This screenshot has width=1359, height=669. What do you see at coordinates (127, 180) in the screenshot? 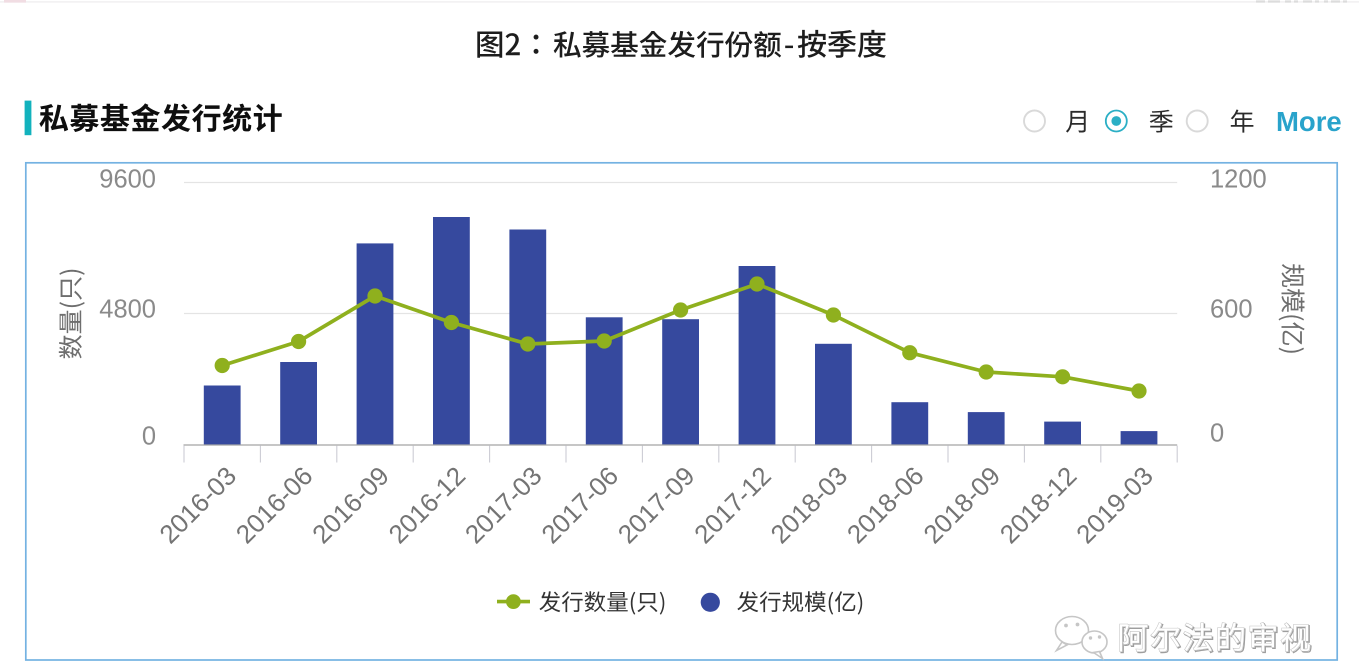
I see `svg-text: 9600` at bounding box center [127, 180].